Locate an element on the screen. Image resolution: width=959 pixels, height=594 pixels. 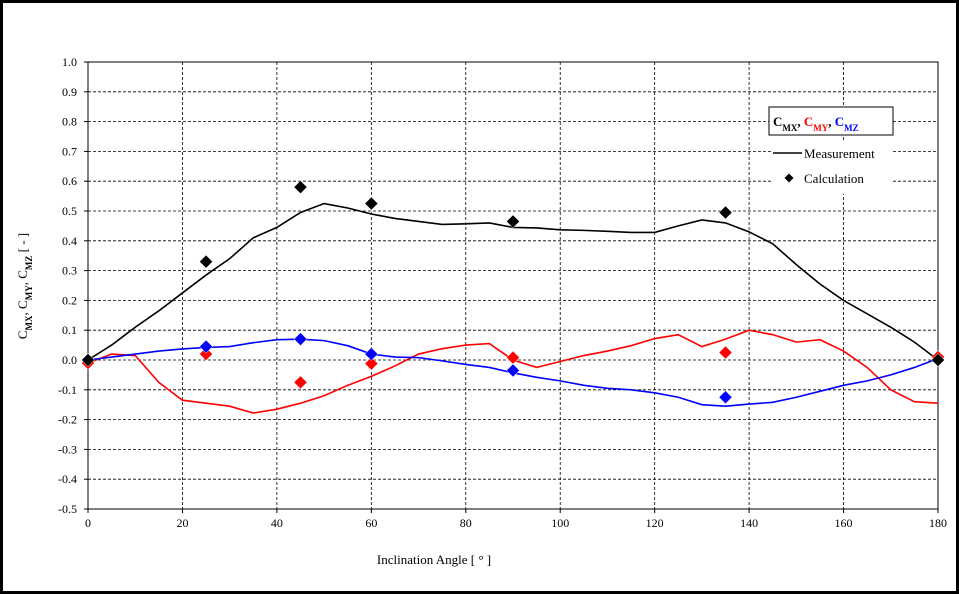
x-tick-label: 20 is located at coordinates (182, 523).